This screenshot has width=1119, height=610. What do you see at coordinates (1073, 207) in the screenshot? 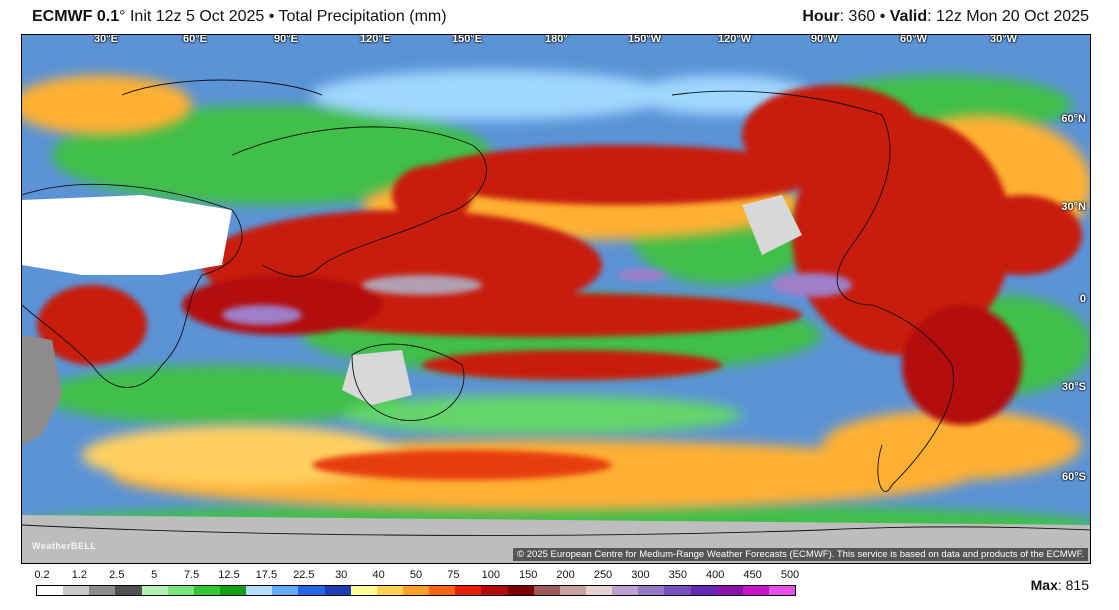
I see `lat-label-30n: 30°N` at bounding box center [1073, 207].